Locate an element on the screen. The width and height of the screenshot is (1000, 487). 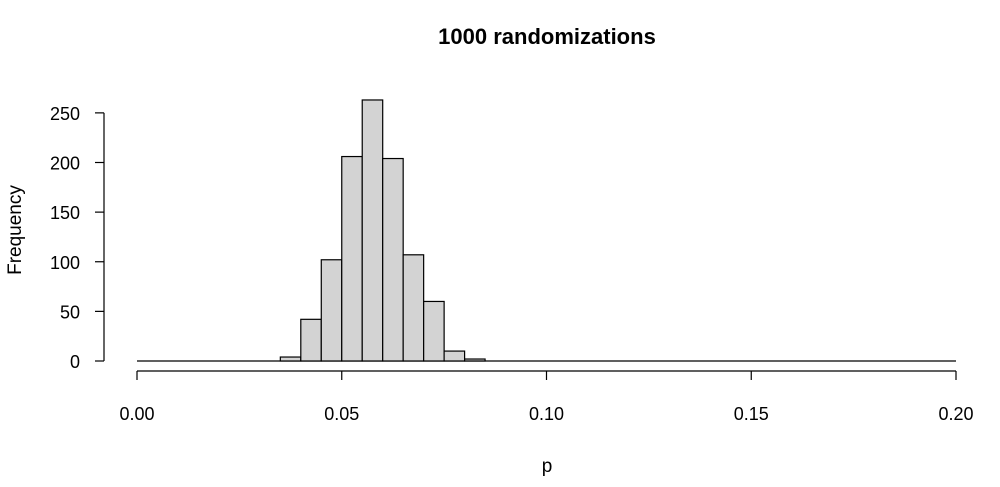
x-tick-label: 0.05 is located at coordinates (341, 414).